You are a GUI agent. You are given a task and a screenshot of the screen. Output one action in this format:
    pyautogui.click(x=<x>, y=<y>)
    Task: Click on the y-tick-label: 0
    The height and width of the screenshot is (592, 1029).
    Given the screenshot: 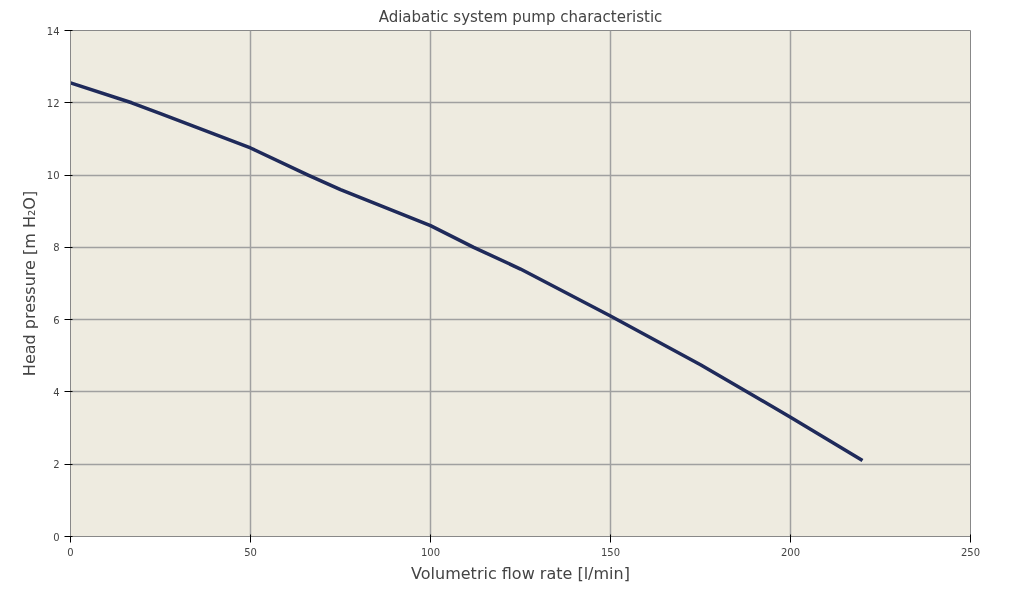 What is the action you would take?
    pyautogui.click(x=56, y=537)
    